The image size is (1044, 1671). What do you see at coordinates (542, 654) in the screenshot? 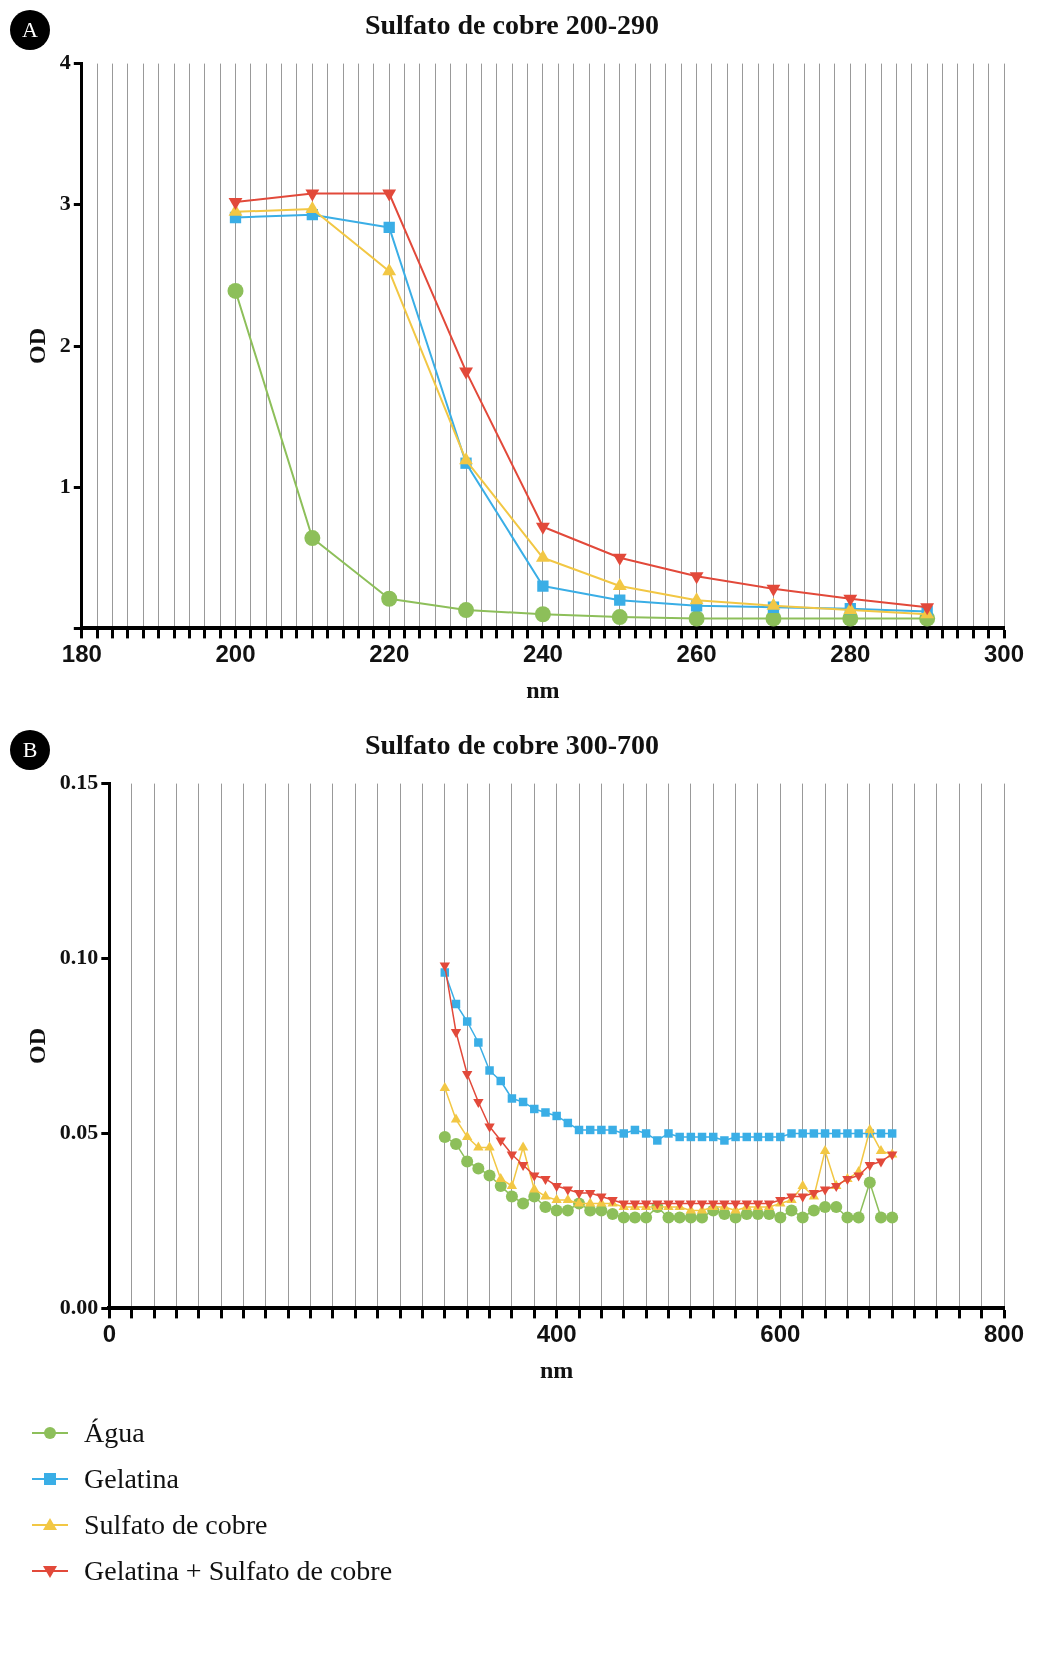
I see `x-tick-label: 240` at bounding box center [542, 654].